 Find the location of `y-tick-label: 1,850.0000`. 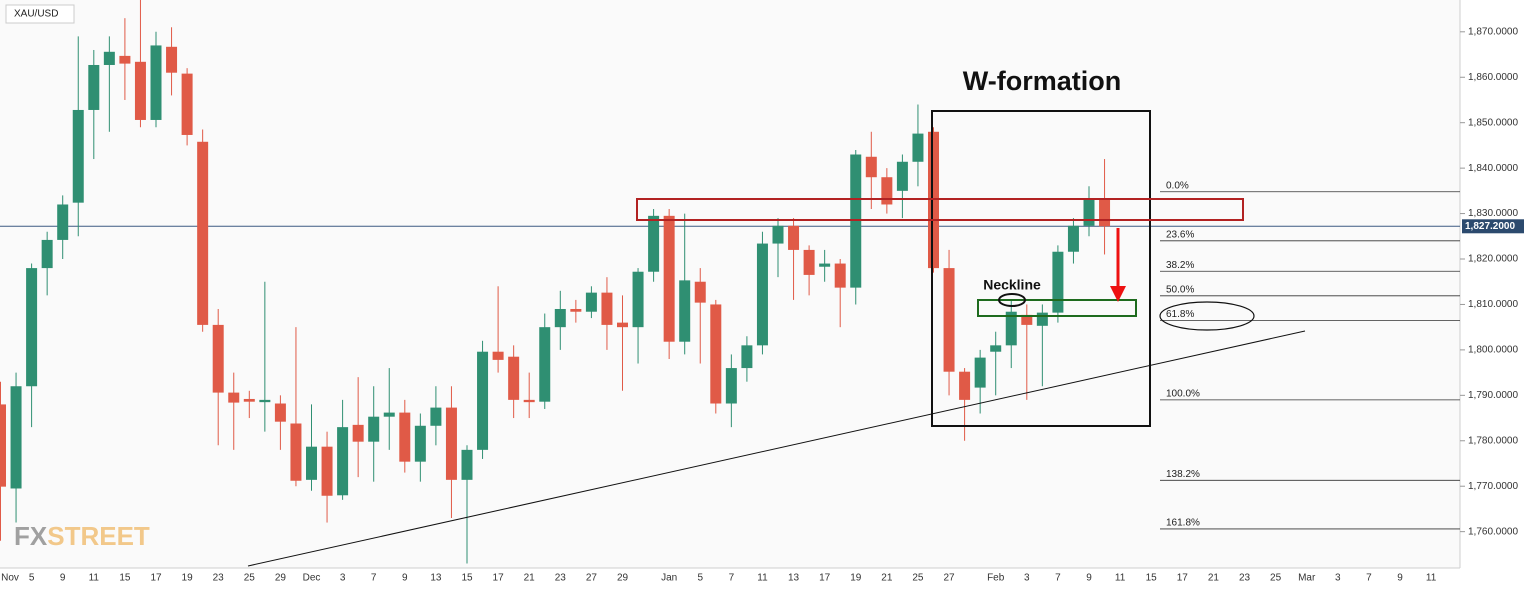

y-tick-label: 1,850.0000 is located at coordinates (1493, 122).